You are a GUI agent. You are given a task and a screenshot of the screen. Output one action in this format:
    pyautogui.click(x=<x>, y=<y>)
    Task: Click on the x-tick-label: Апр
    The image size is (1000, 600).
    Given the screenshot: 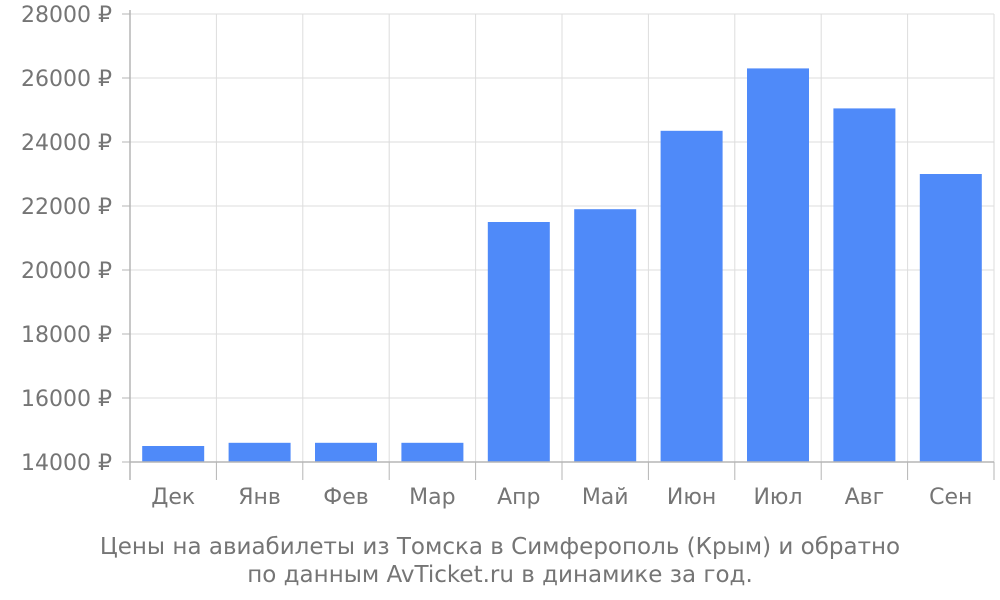 What is the action you would take?
    pyautogui.click(x=518, y=497)
    